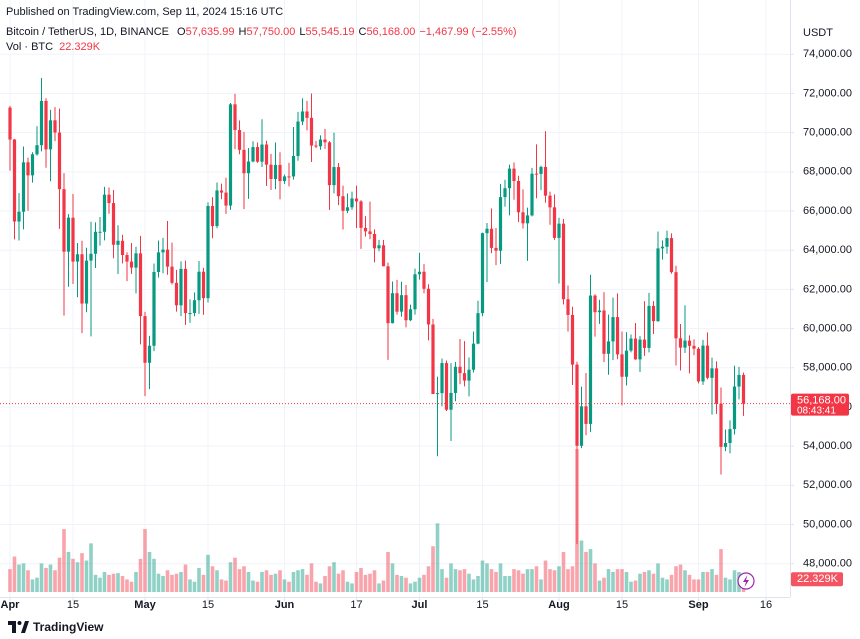  I want to click on event-icon-bolt, so click(746, 581).